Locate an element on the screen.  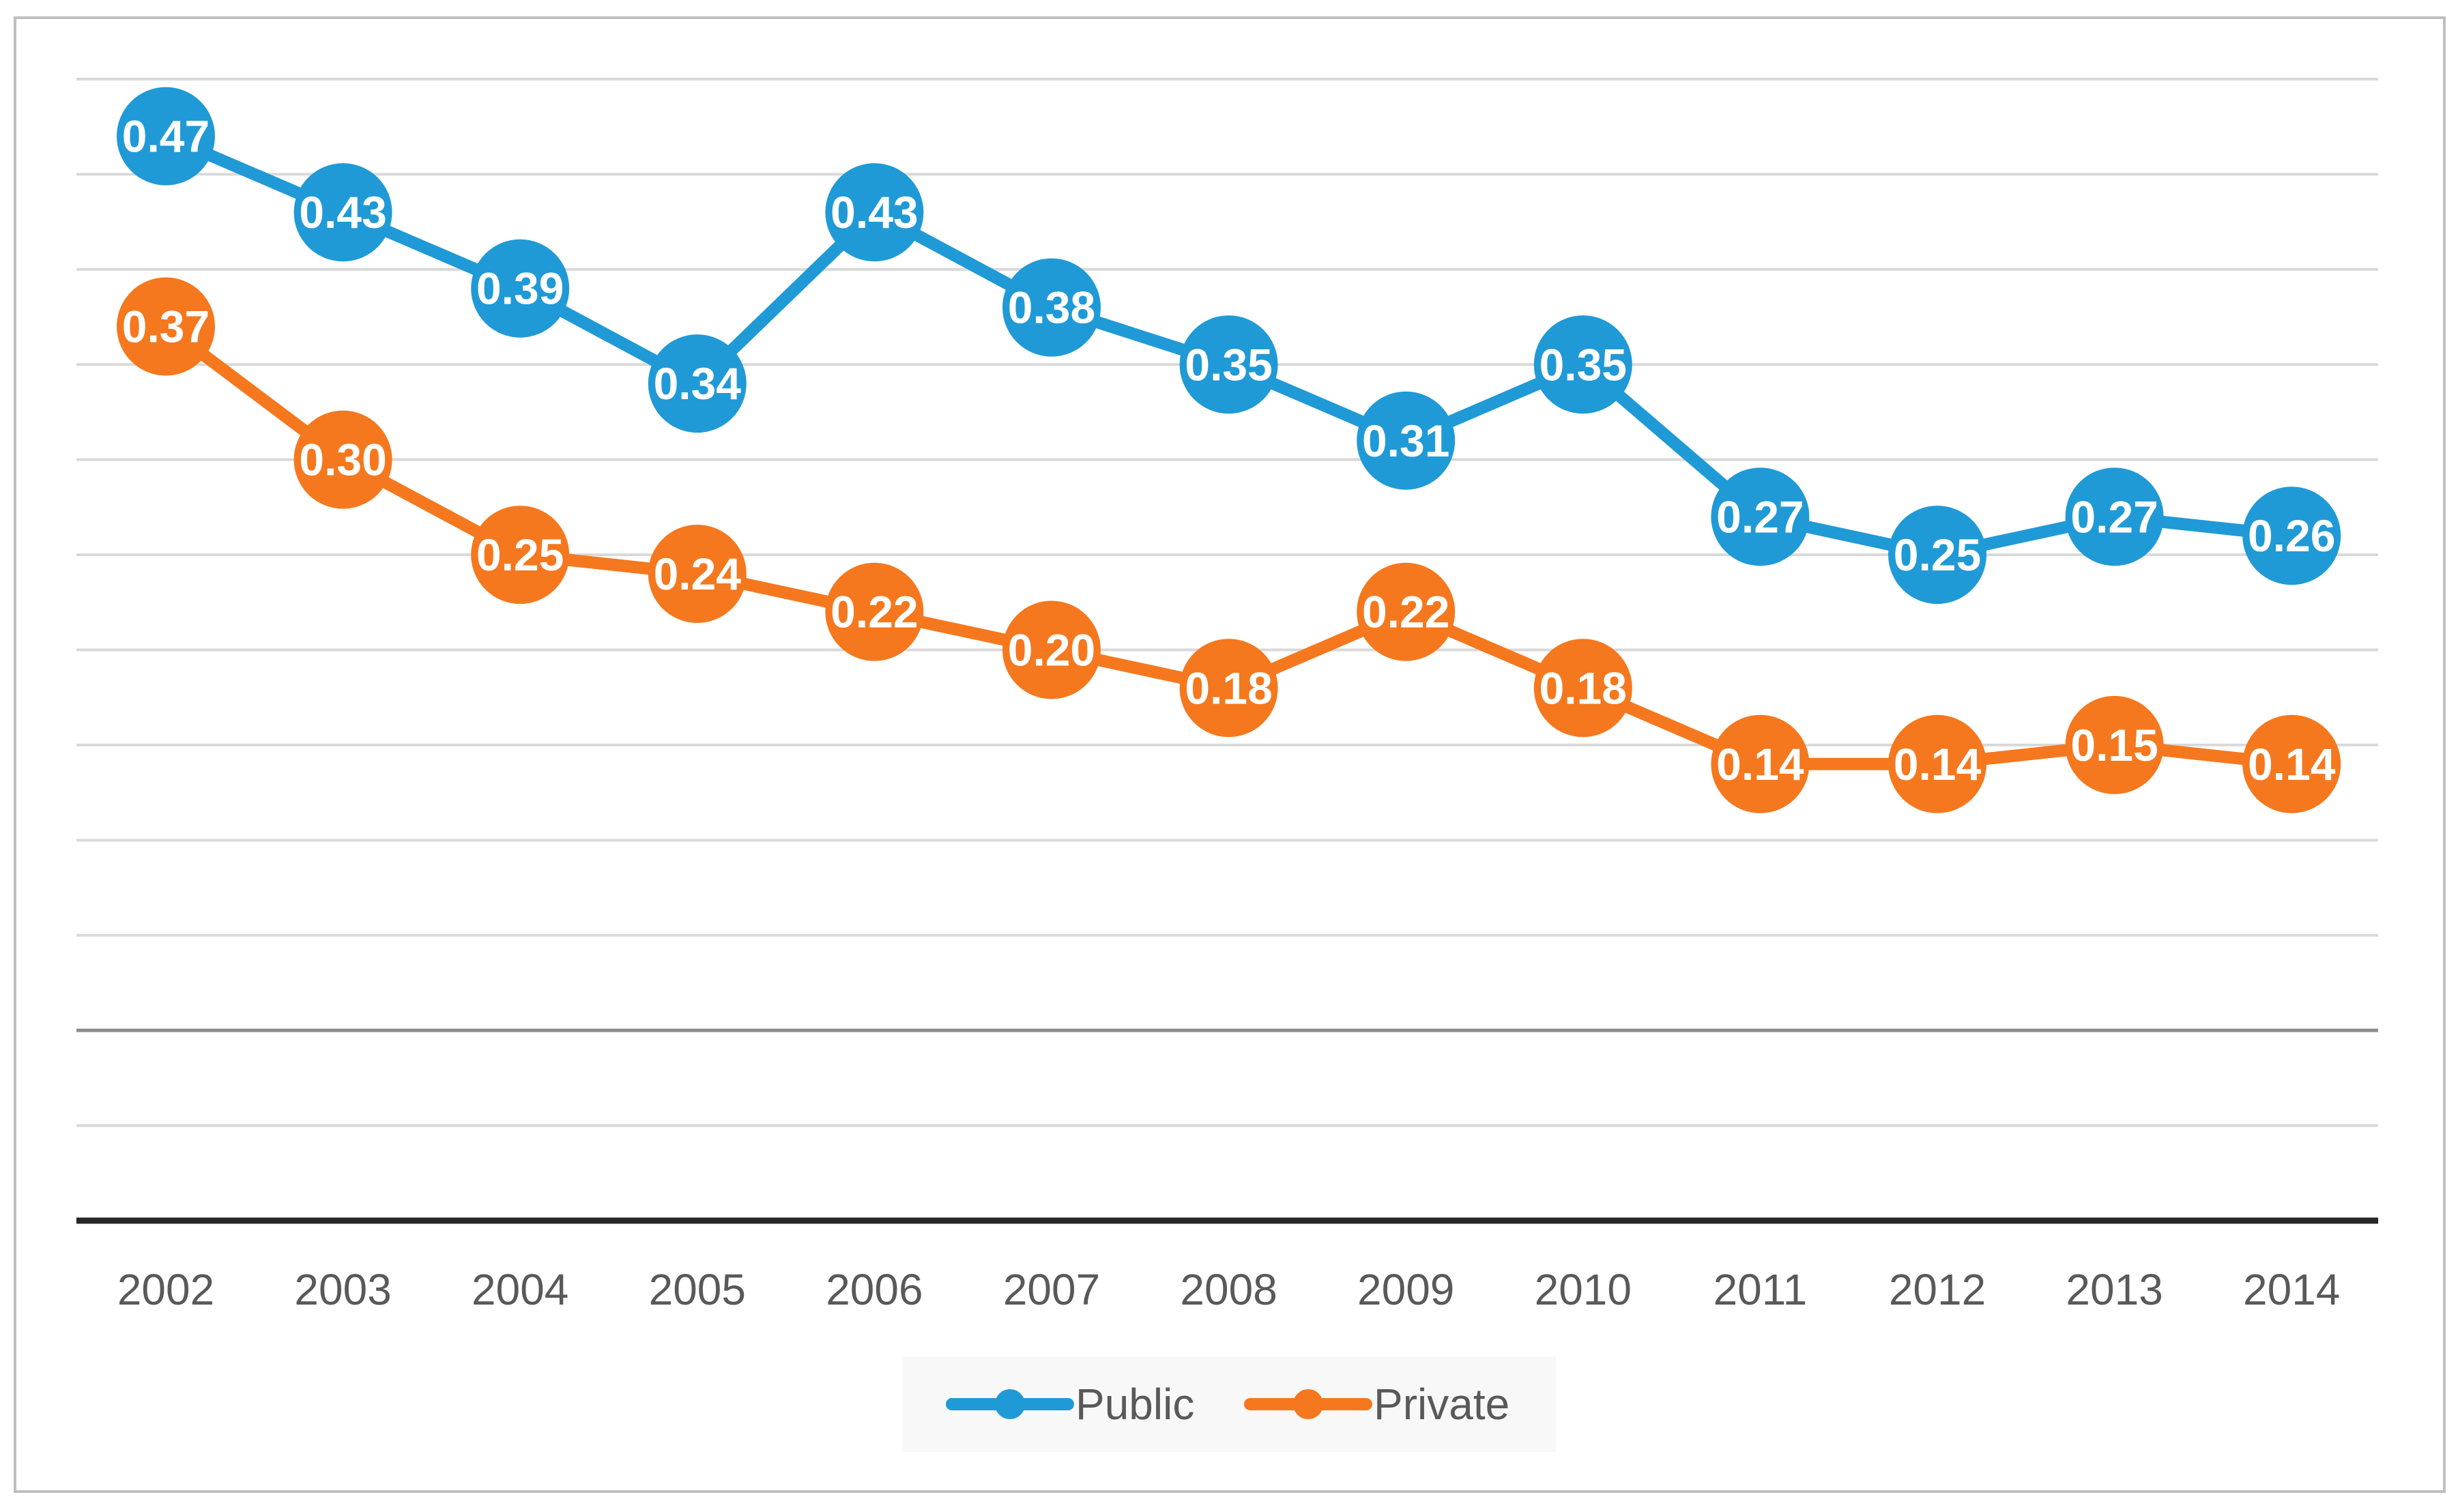
data-label: 0.34 is located at coordinates (698, 384).